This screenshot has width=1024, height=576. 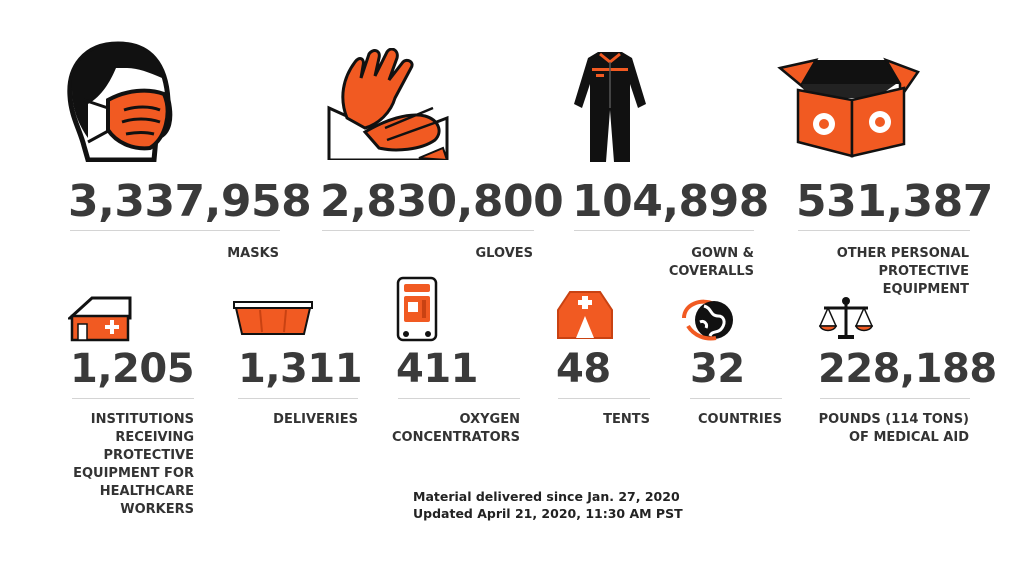 I want to click on masks-count: 3,337,958, so click(x=190, y=201).